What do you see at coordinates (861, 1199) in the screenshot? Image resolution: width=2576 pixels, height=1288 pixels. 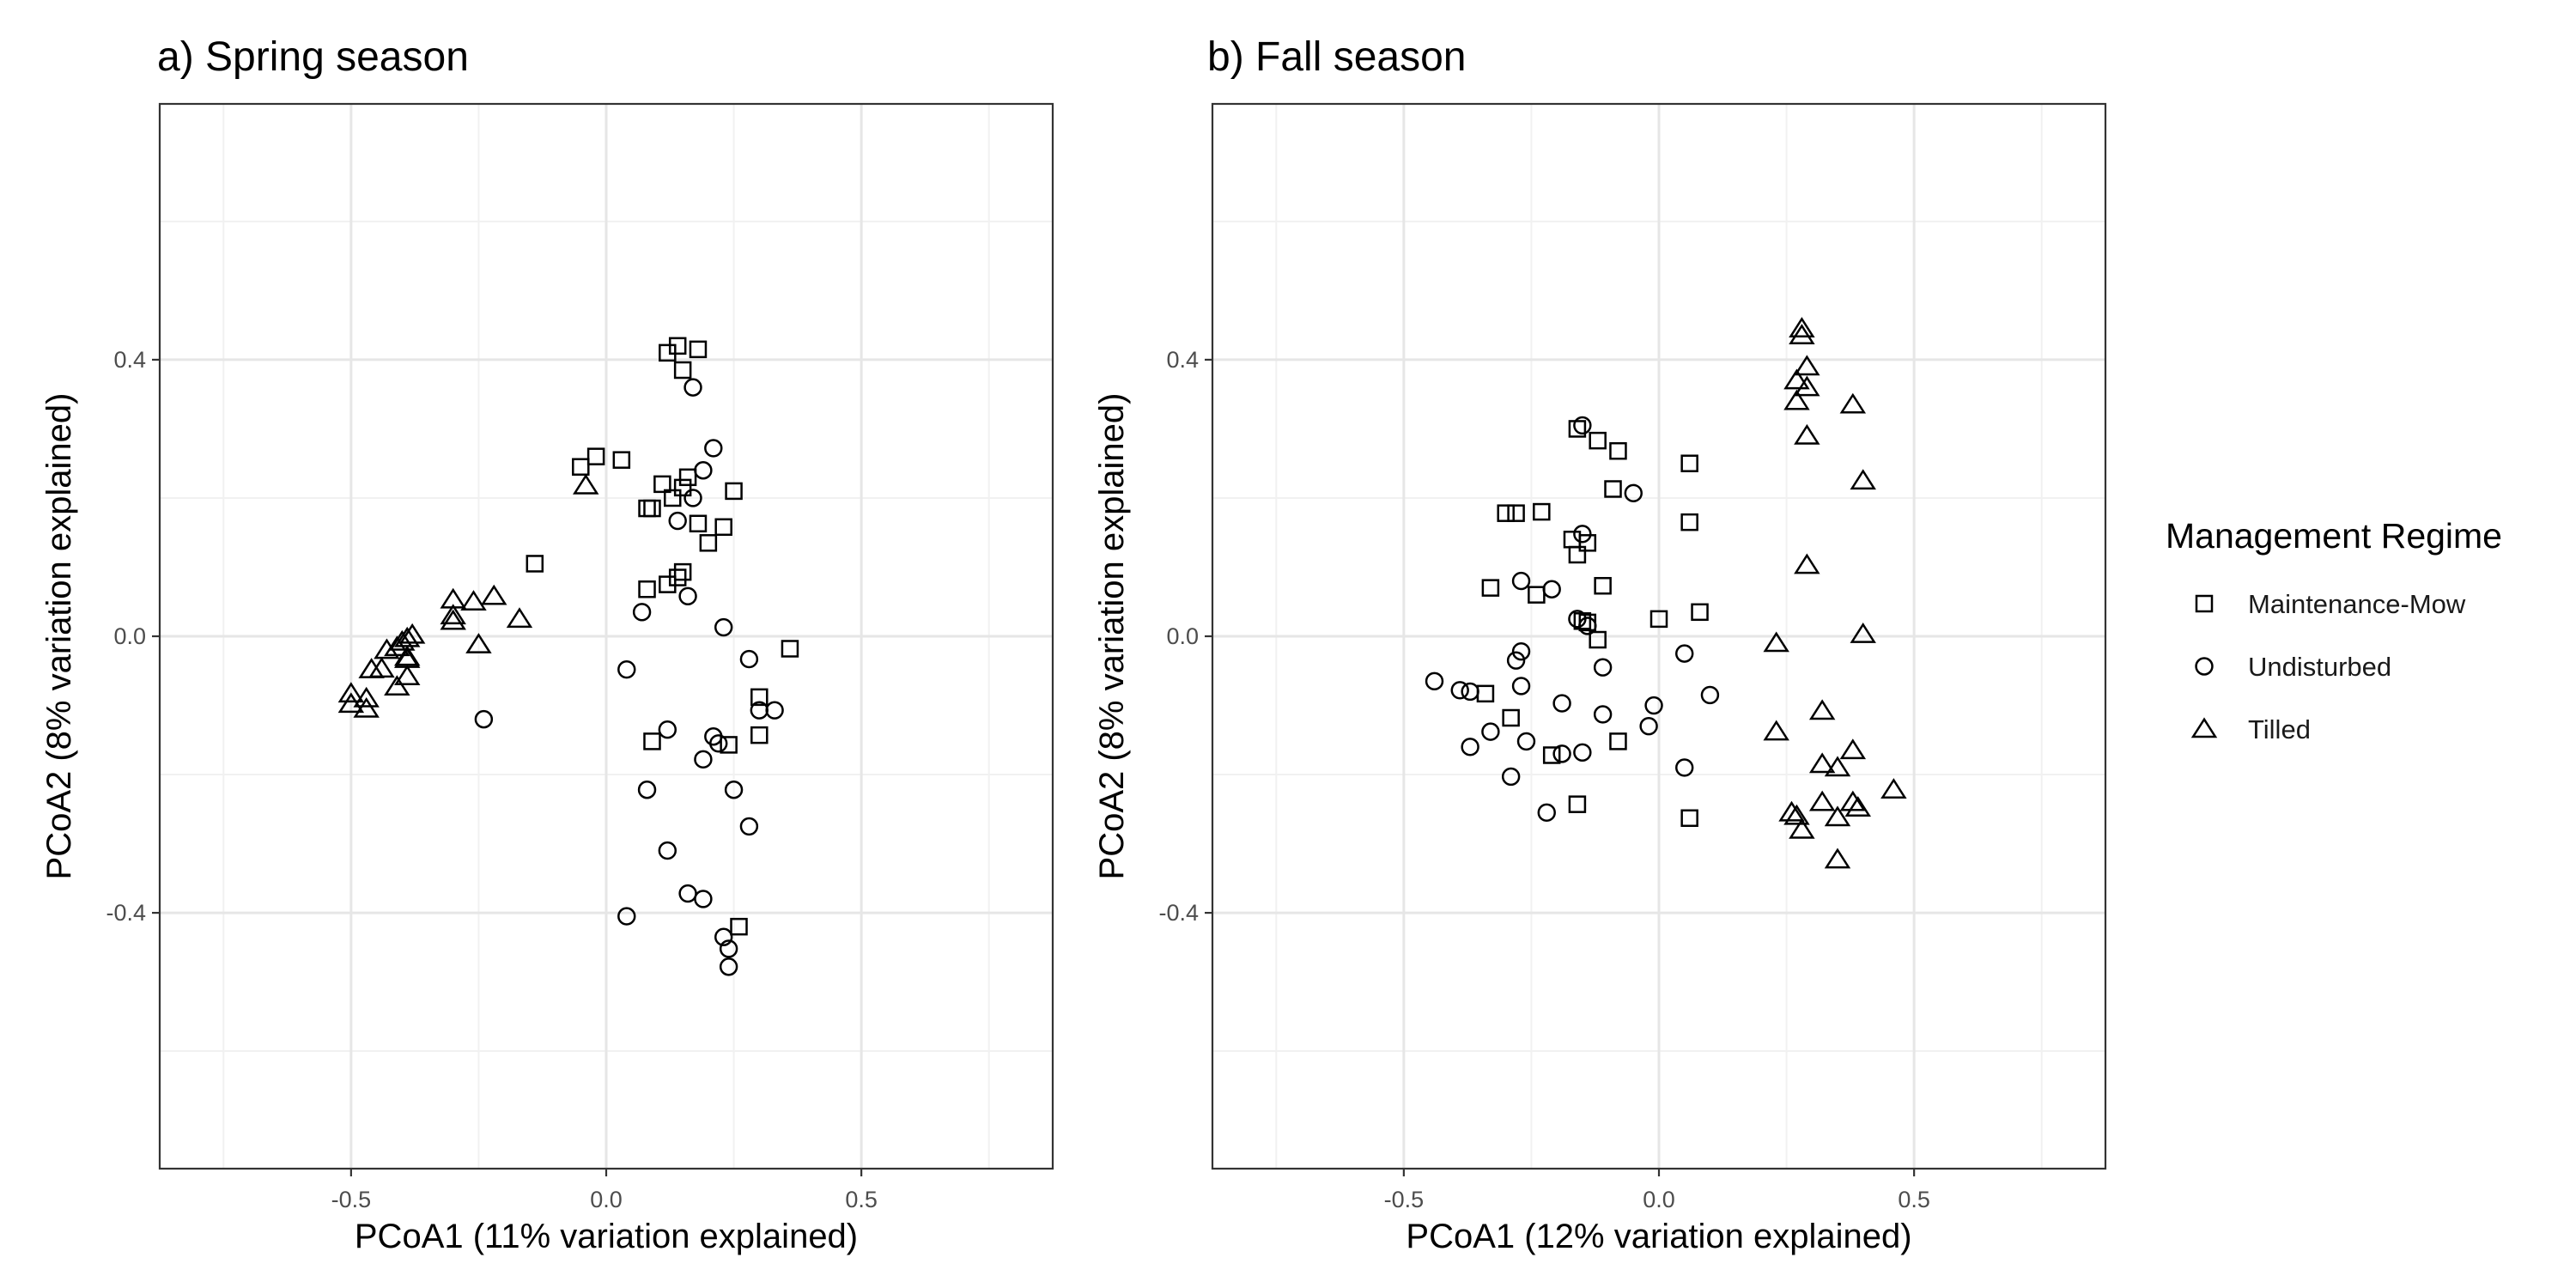 I see `x-tick-label: 0.5` at bounding box center [861, 1199].